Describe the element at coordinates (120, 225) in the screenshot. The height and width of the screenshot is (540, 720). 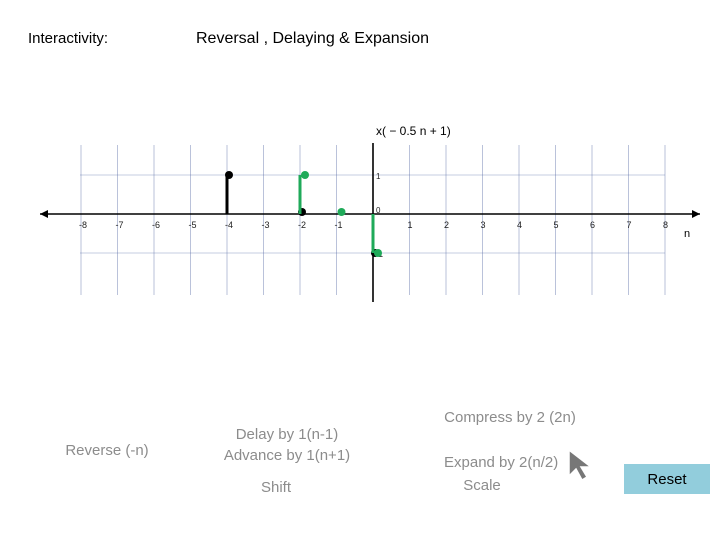
I see `x-tick-label: -7` at that location.